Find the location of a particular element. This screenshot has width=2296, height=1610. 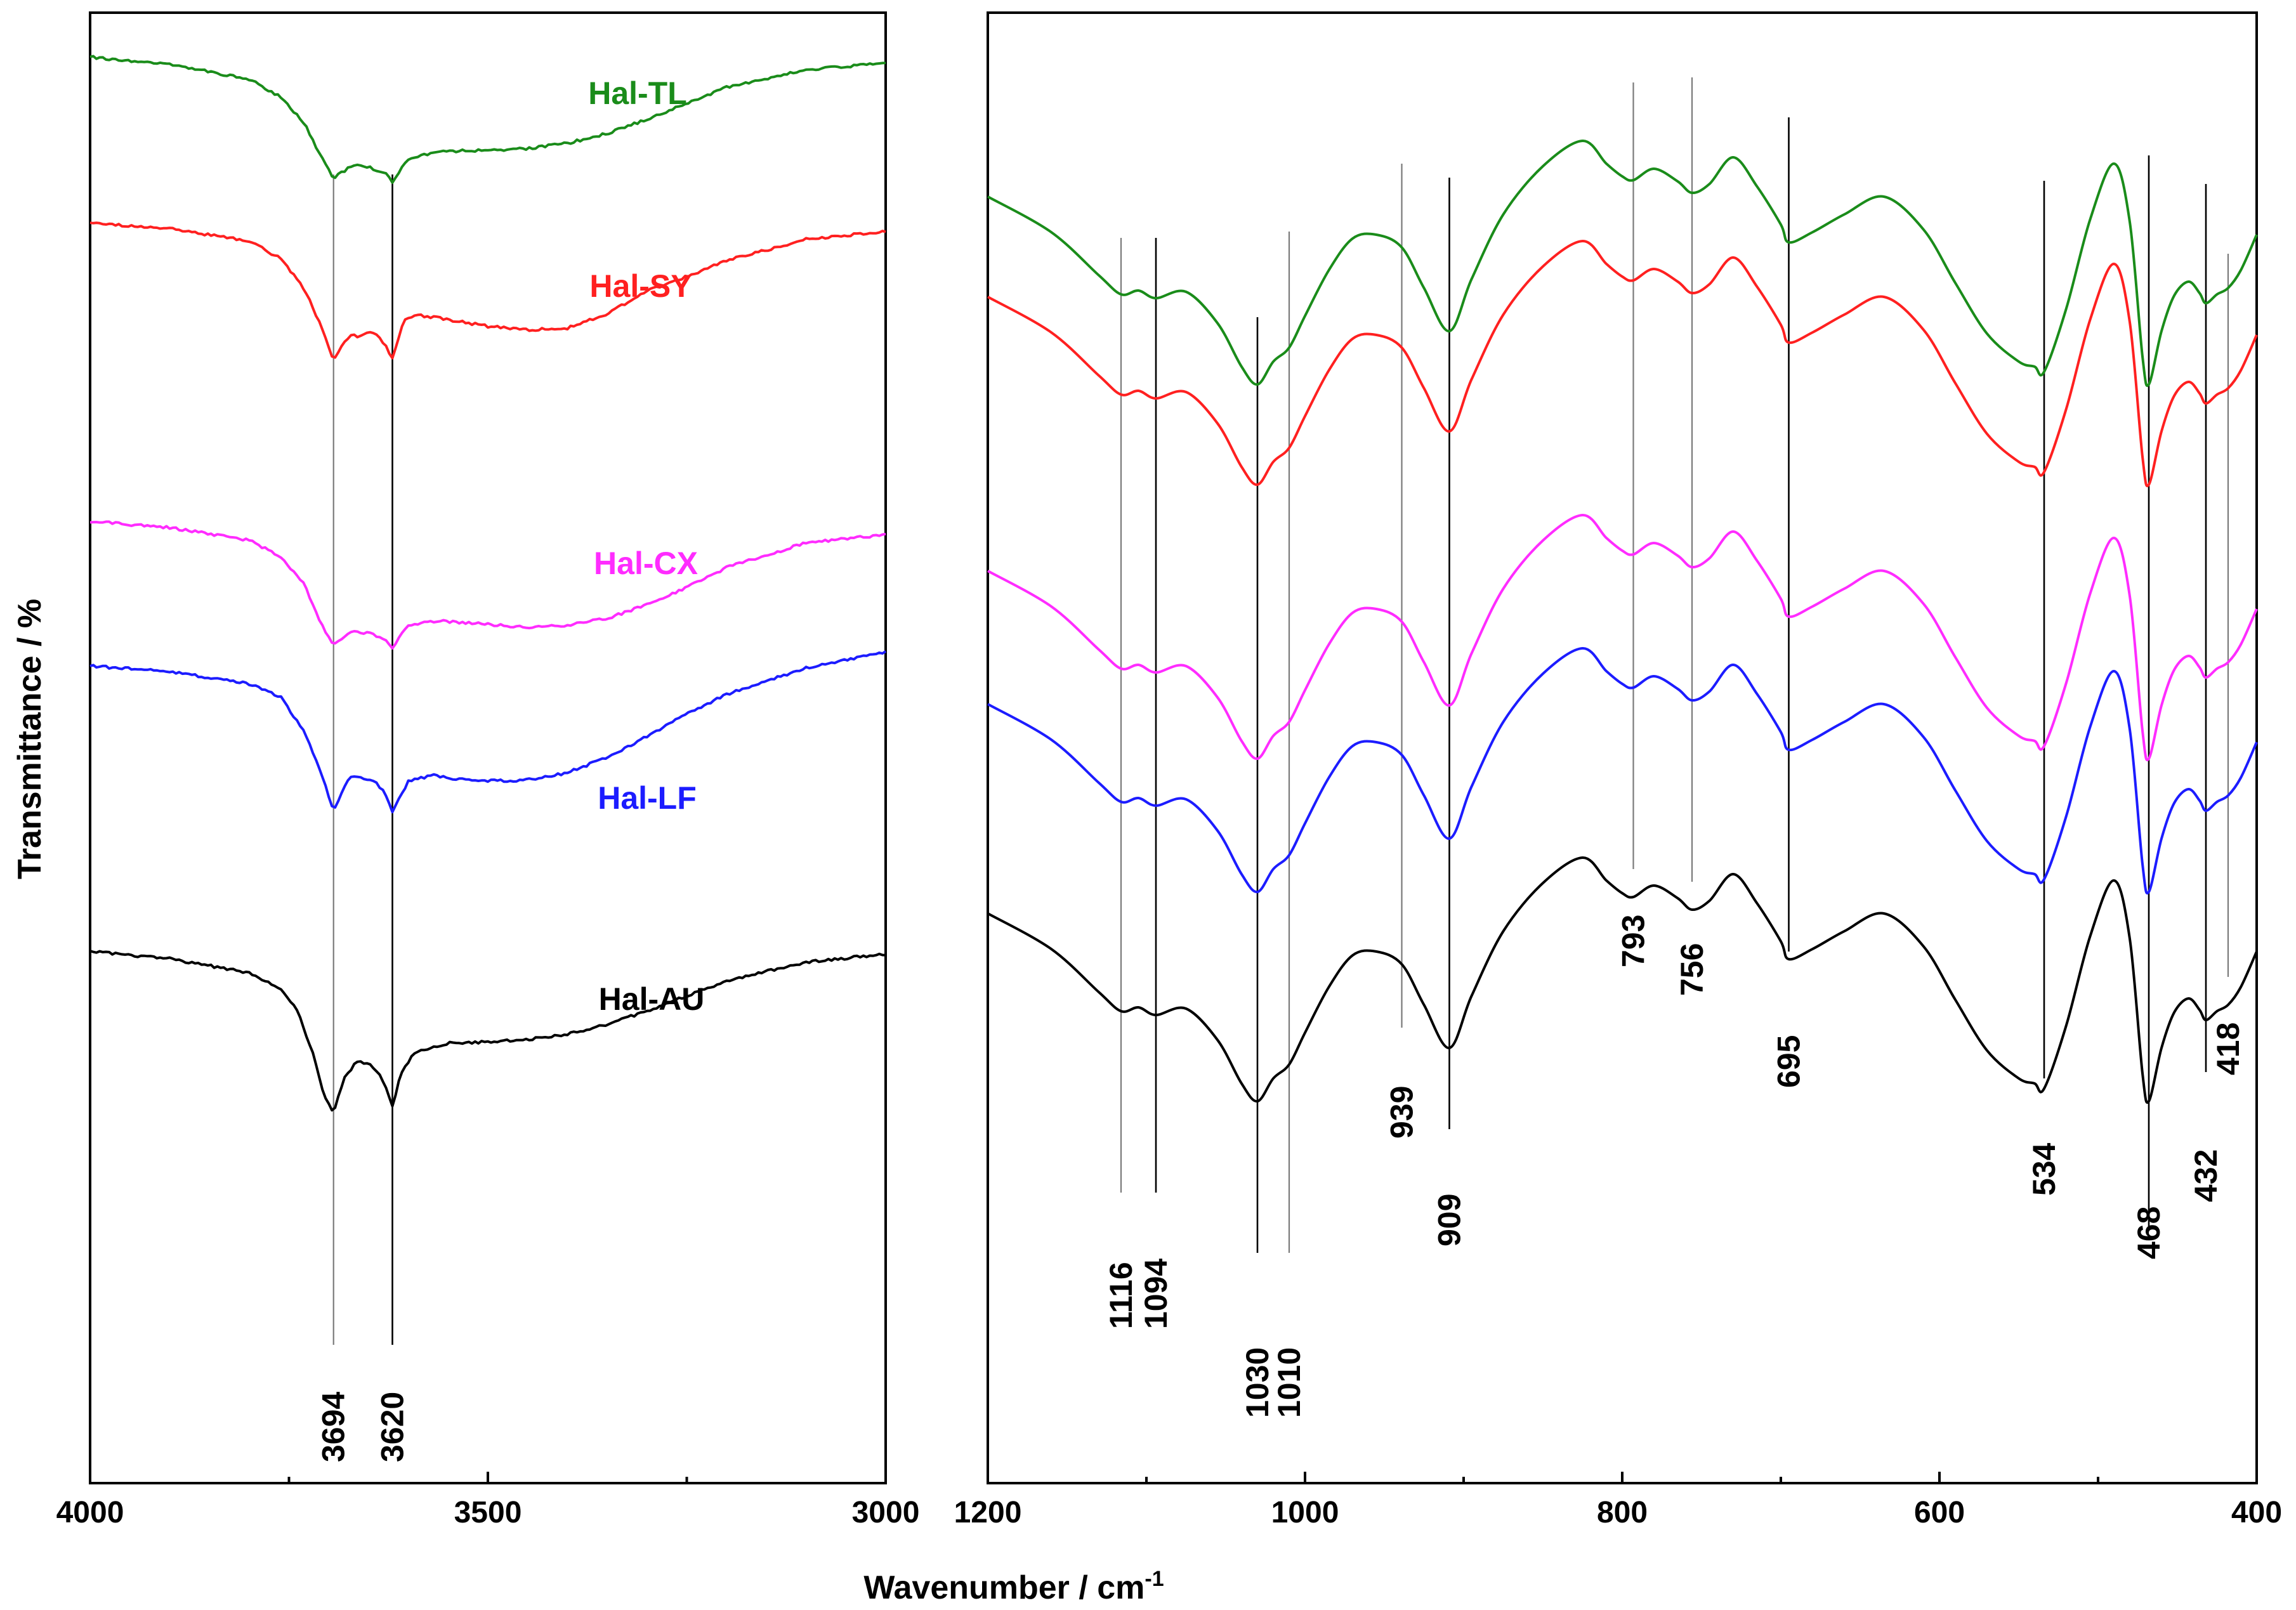

peak-label-1116: 1116 is located at coordinates (1121, 1295).